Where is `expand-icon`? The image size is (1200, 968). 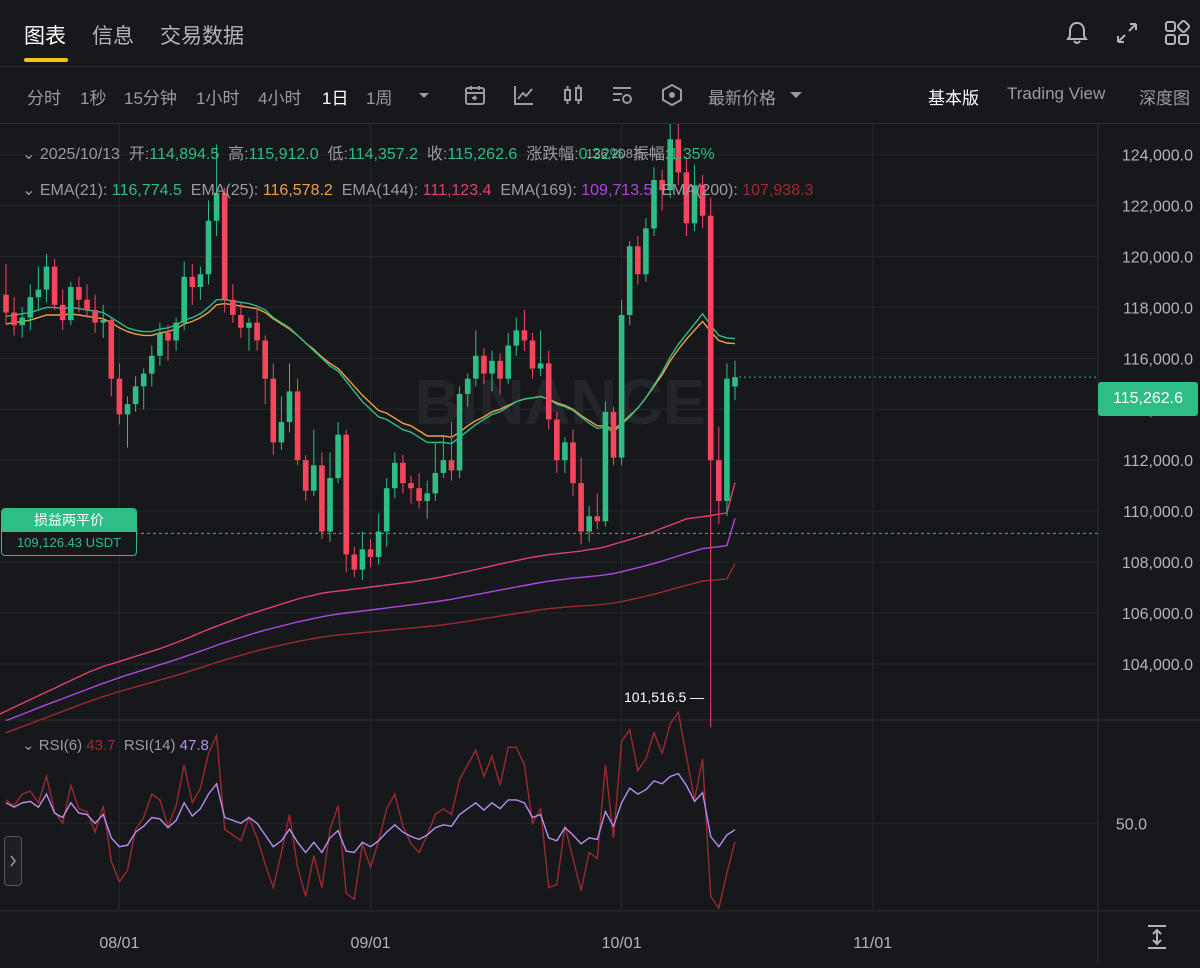
expand-icon is located at coordinates (1127, 33).